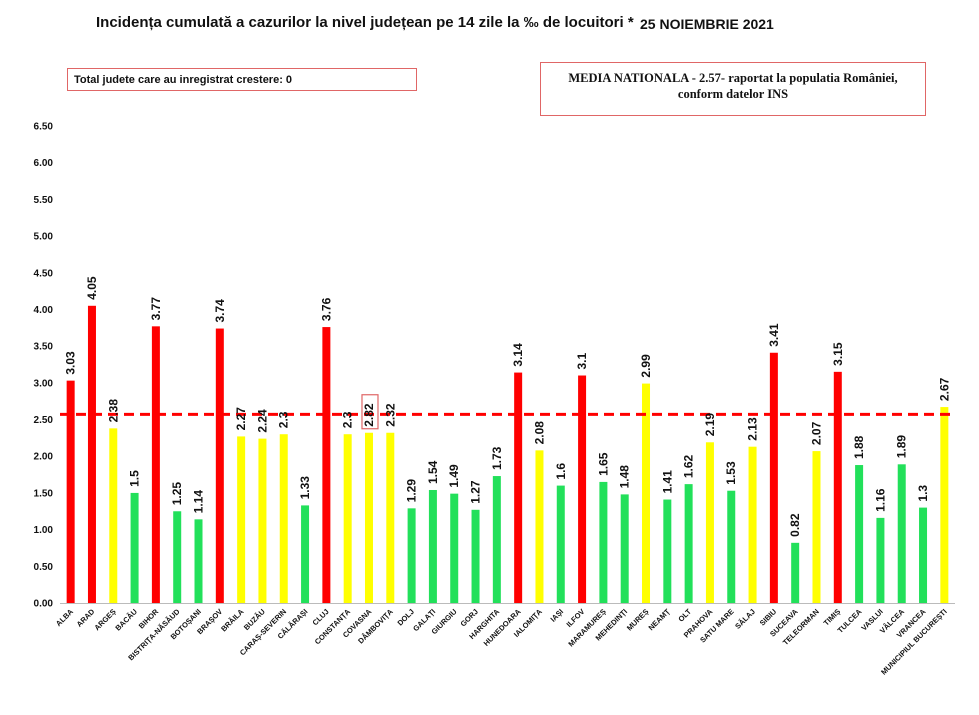 The image size is (979, 715). Describe the element at coordinates (603, 464) in the screenshot. I see `data-label: 1.65` at that location.